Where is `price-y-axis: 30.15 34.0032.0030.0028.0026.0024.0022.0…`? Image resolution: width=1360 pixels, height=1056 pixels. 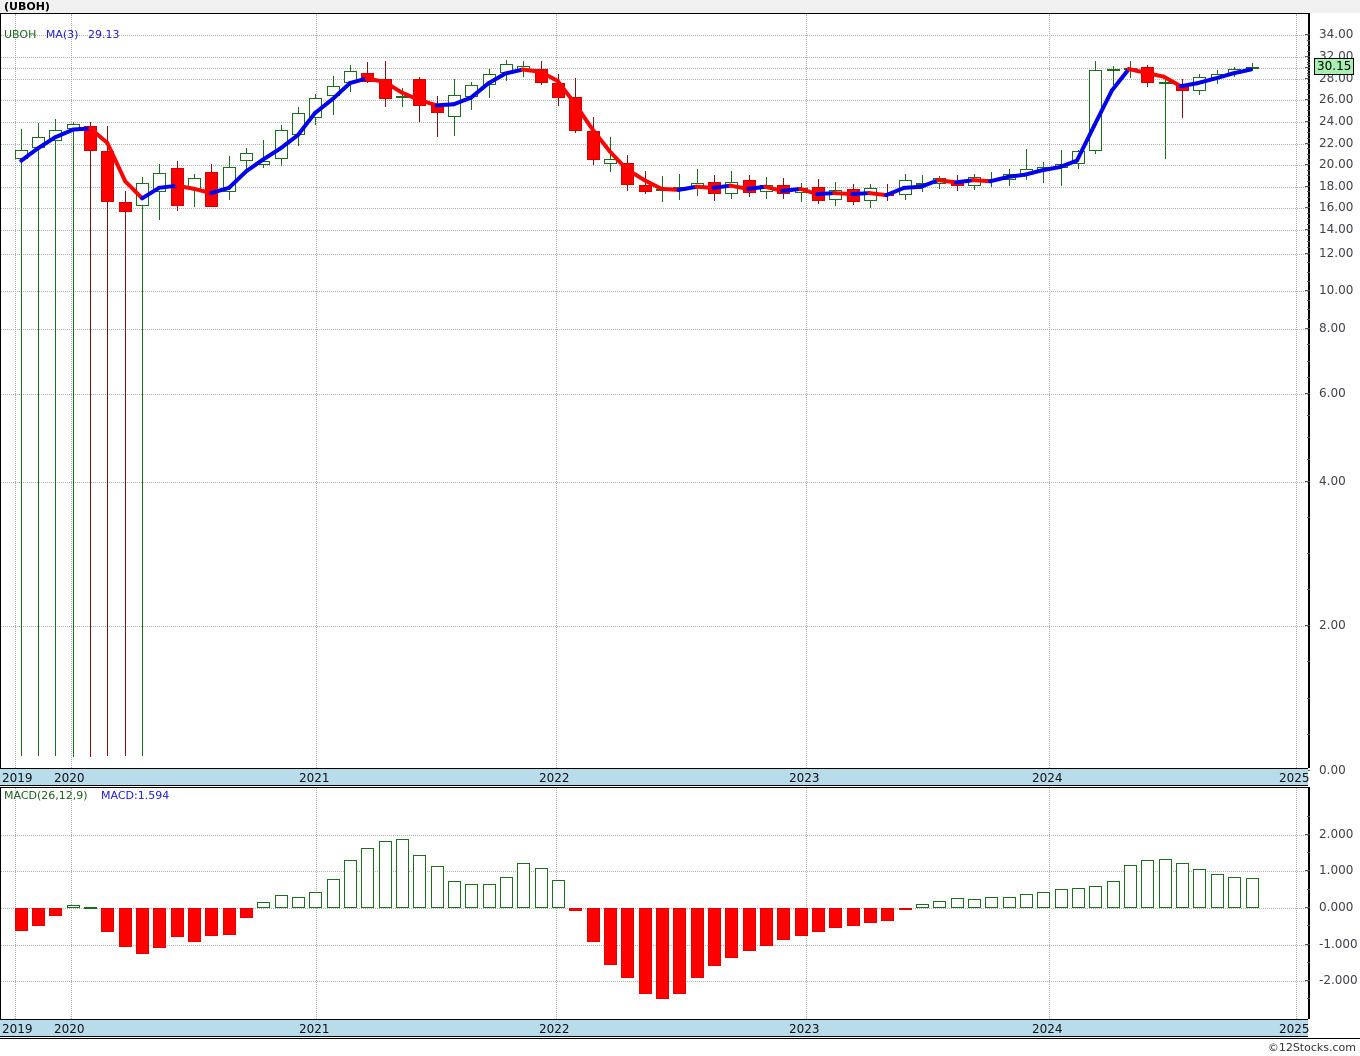 price-y-axis: 30.15 34.0032.0030.0028.0026.0024.0022.0… is located at coordinates (1332, 394).